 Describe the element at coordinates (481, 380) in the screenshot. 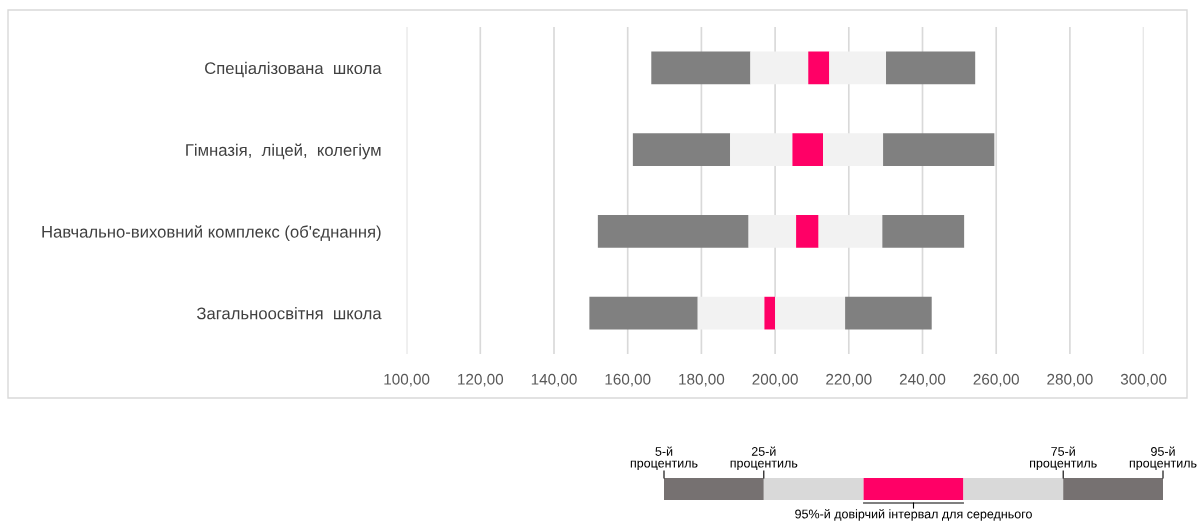

I see `x-tick-label: 120,00` at that location.